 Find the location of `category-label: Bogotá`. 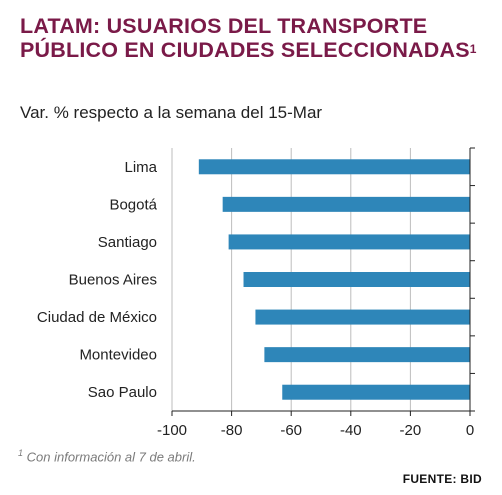

category-label: Bogotá is located at coordinates (133, 204).